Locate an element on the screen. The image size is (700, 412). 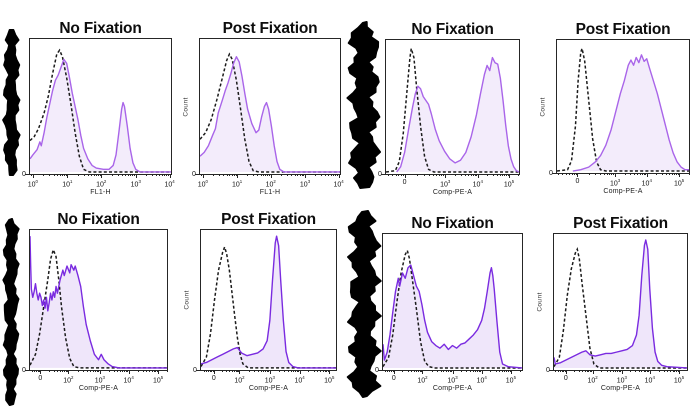
x-axis-ticks: 0 10² 10³ 10⁴ 10⁵ is located at coordinates (620, 381).